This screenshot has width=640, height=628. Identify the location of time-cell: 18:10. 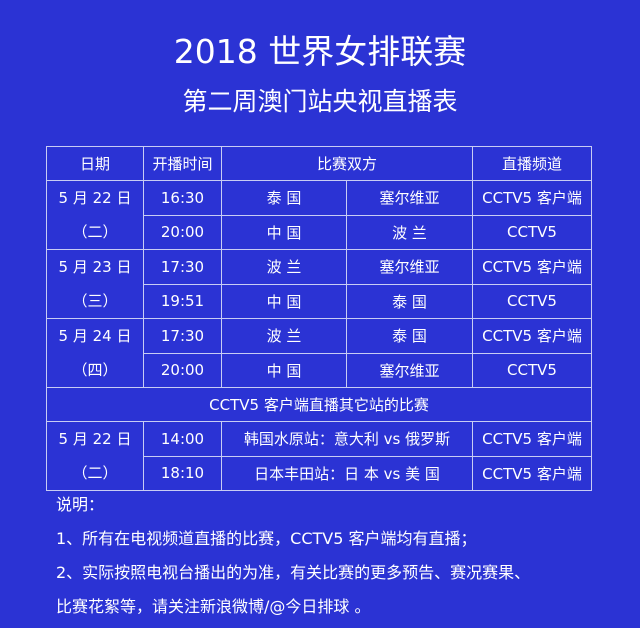
(182, 473).